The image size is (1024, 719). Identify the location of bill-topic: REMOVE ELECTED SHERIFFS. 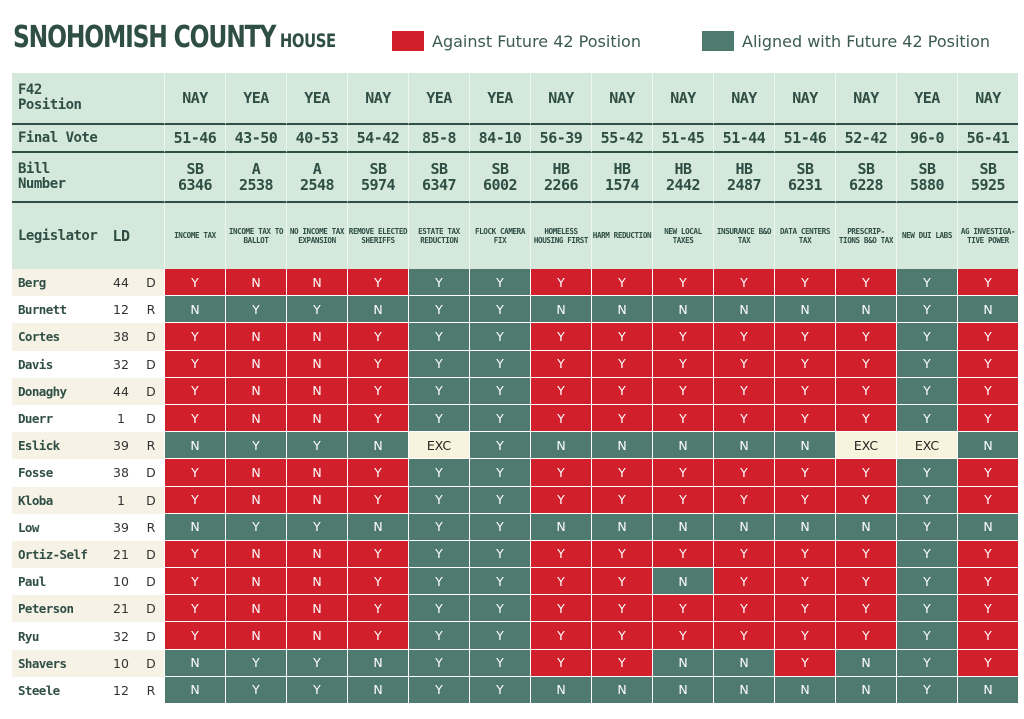
(377, 236).